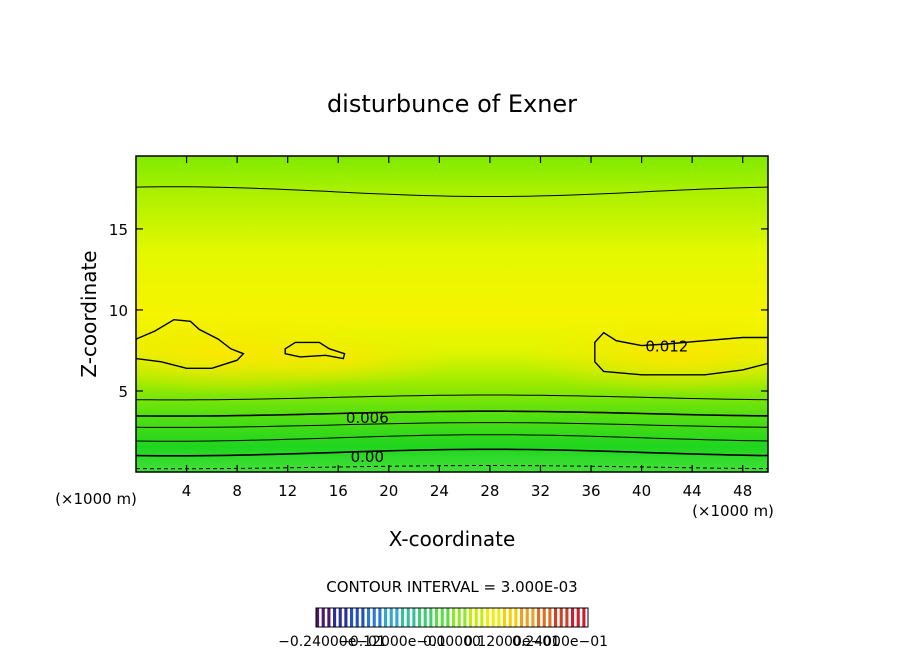 The image size is (904, 654). What do you see at coordinates (512, 642) in the screenshot?
I see `colorbar-label-pos: 0.12000e−01` at bounding box center [512, 642].